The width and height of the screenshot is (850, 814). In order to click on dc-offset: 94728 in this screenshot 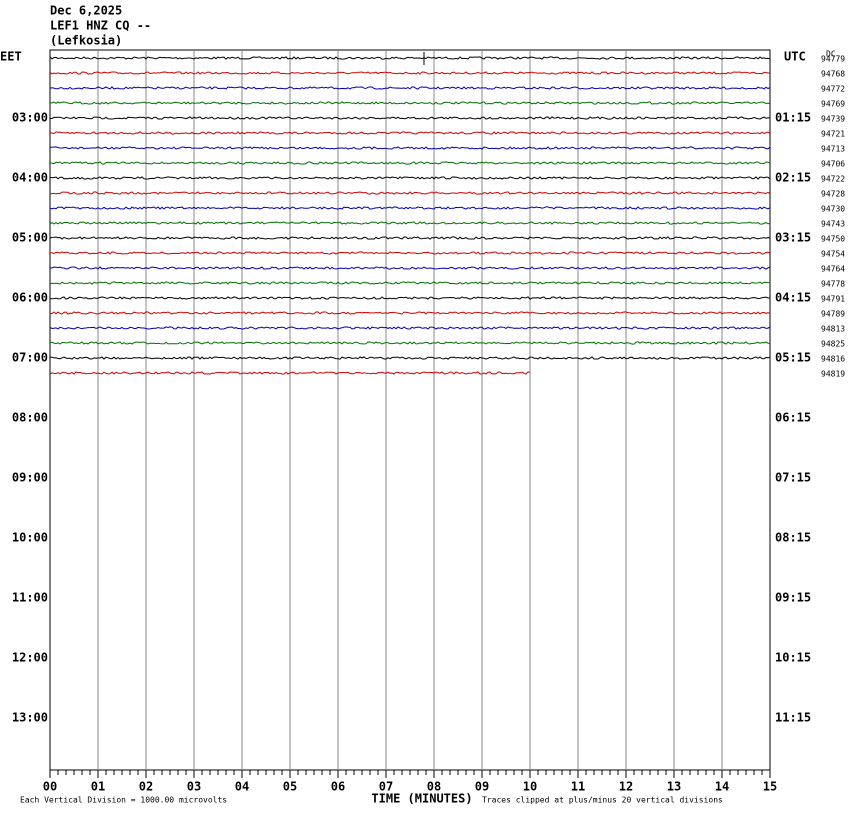, I will do `click(833, 194)`.